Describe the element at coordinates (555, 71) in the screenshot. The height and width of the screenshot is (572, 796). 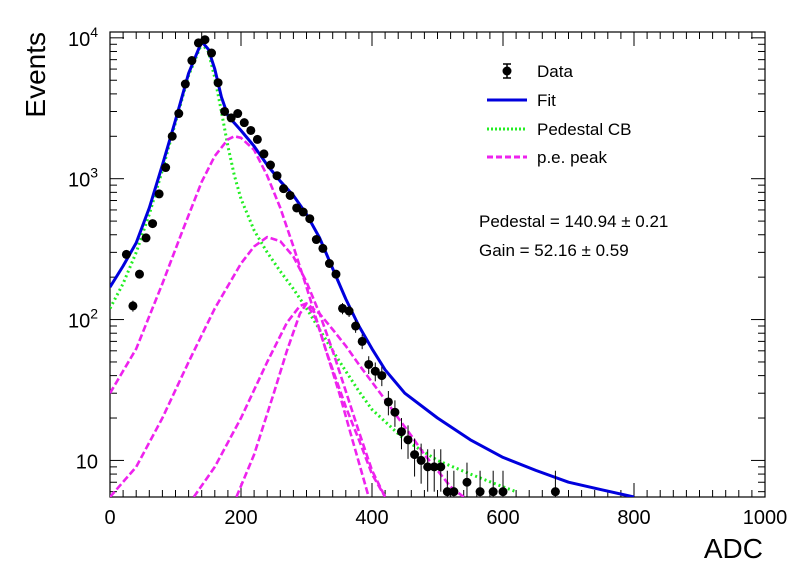
I see `legend-label-data: Data` at that location.